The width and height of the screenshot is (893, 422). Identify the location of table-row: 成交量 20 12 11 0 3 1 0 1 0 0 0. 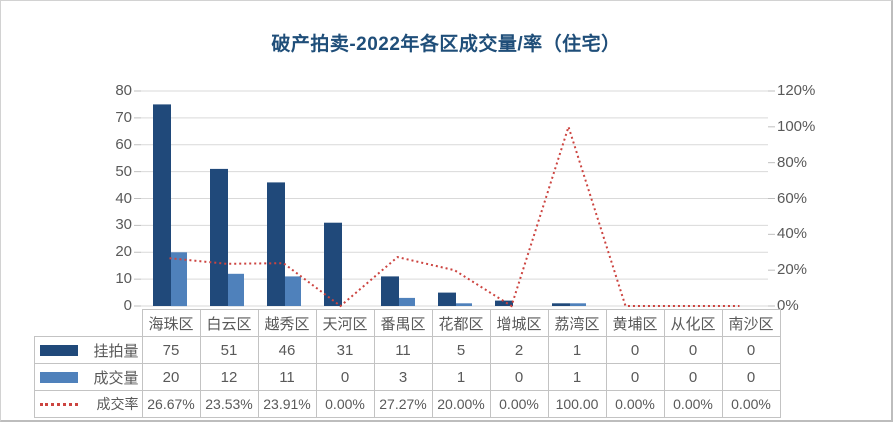
(407, 377).